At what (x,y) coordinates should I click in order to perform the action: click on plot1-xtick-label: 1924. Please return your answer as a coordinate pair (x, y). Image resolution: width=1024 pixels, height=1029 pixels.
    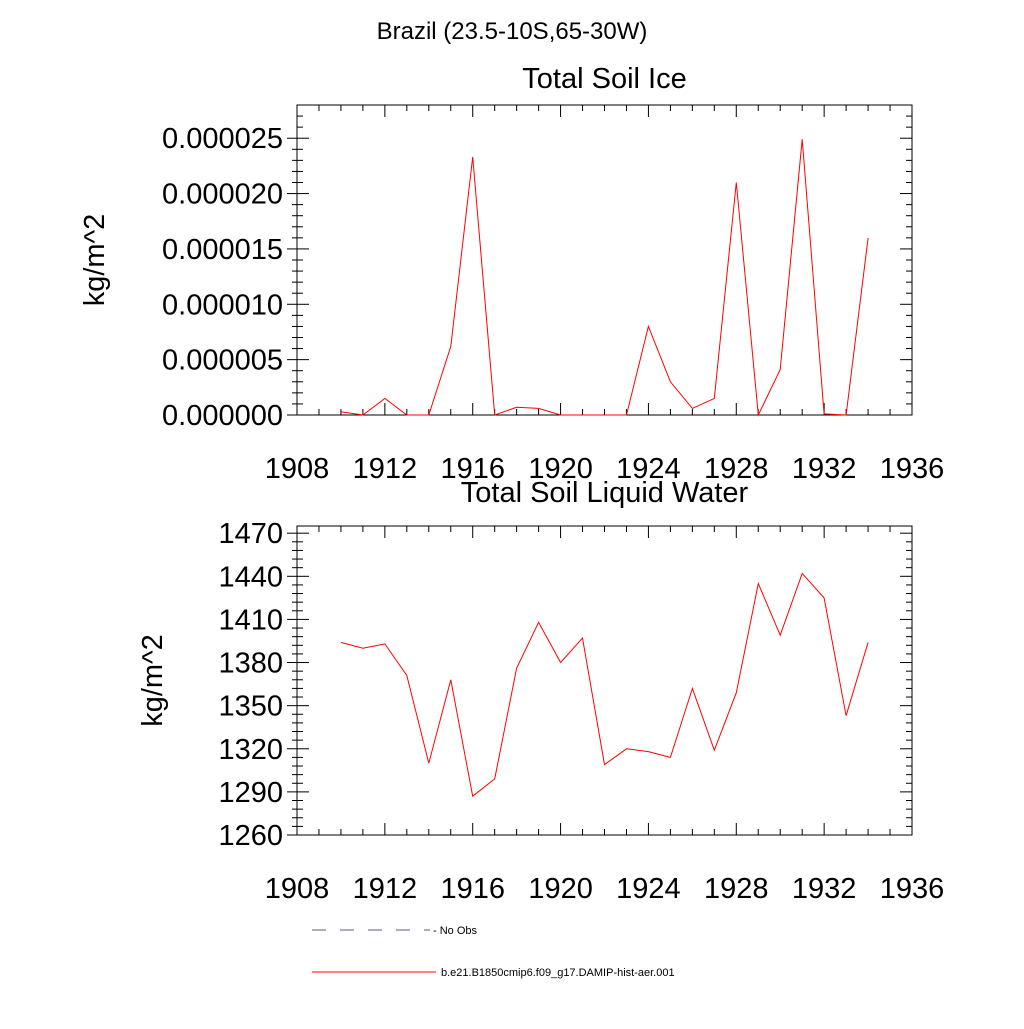
    Looking at the image, I should click on (648, 469).